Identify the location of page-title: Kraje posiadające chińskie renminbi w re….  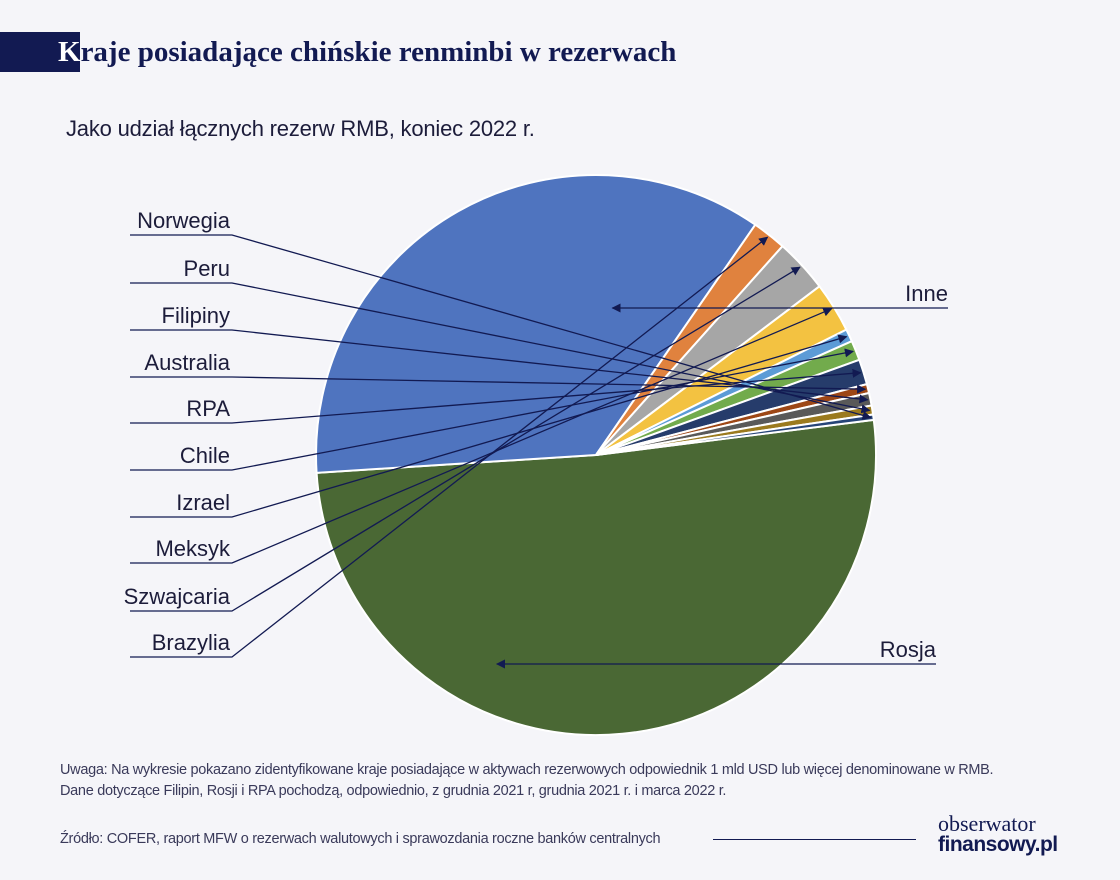
(367, 52).